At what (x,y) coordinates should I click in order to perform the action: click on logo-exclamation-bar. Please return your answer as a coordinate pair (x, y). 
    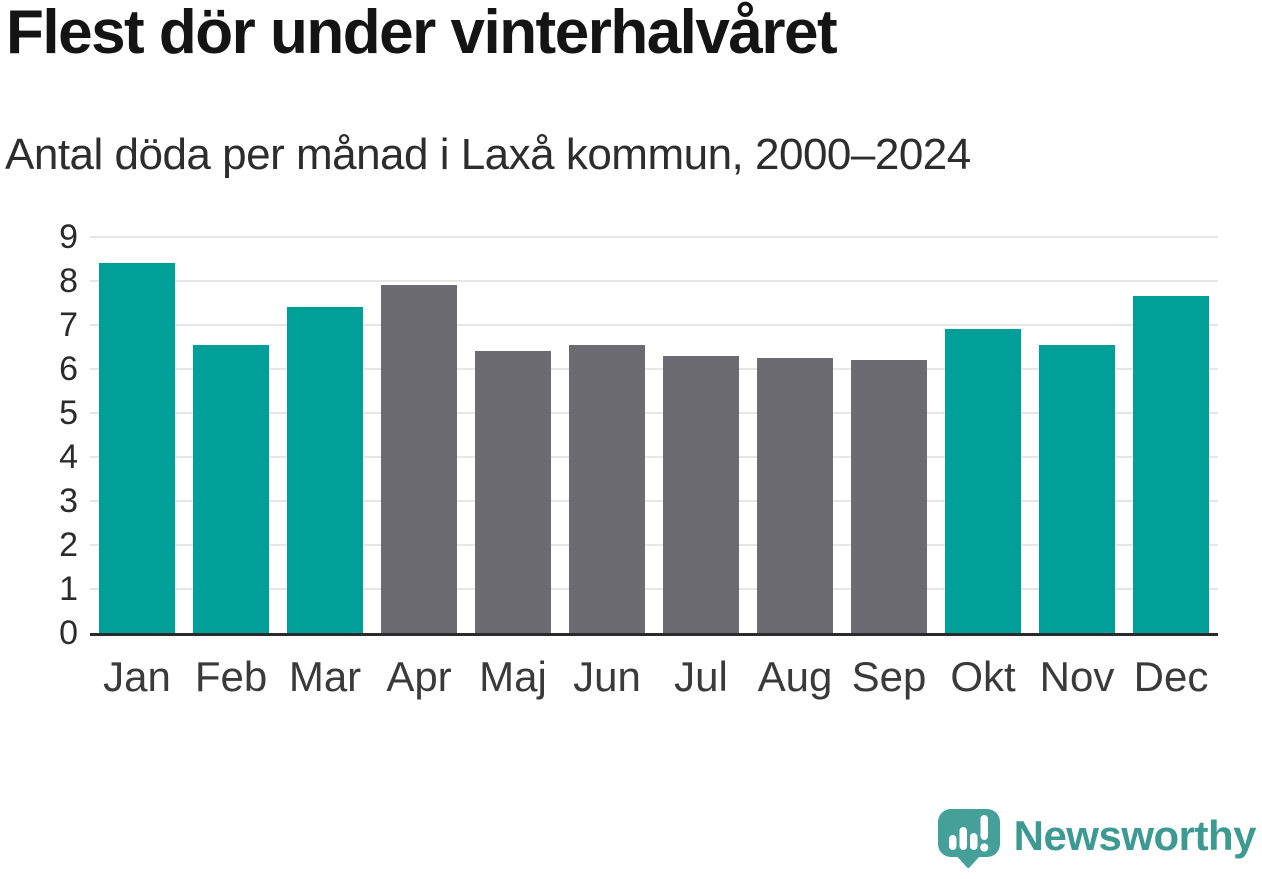
    Looking at the image, I should click on (984, 827).